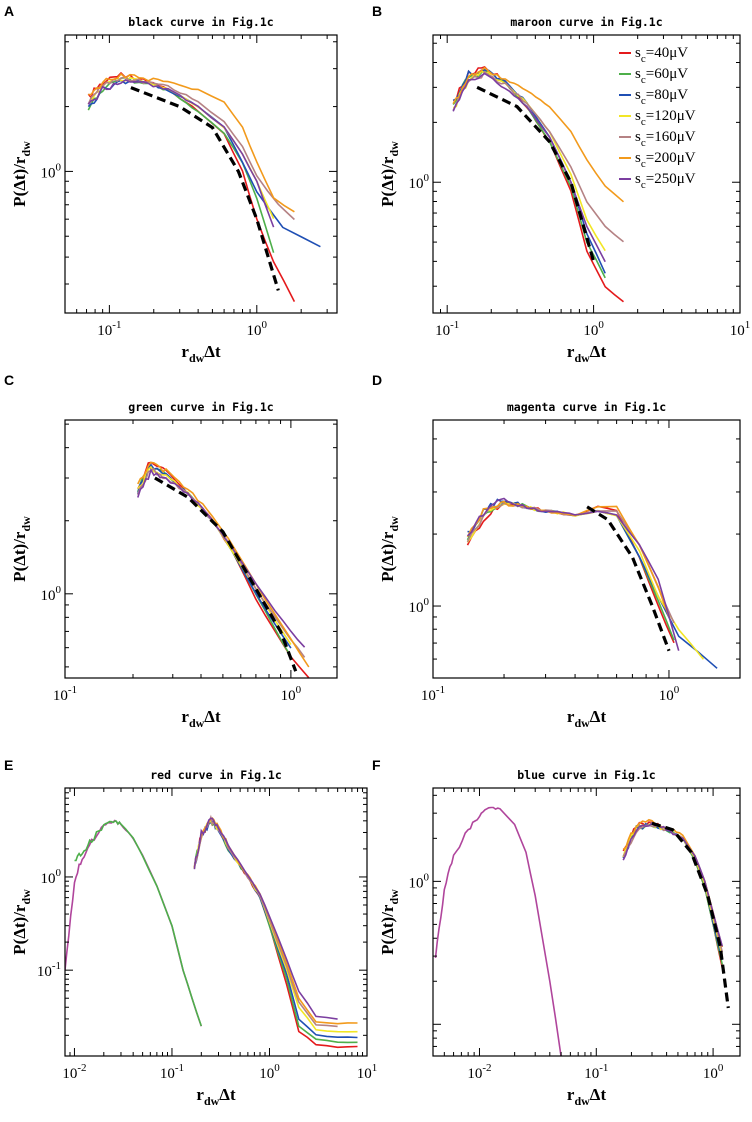  I want to click on legend-entry: sc=160μV, so click(665, 139).